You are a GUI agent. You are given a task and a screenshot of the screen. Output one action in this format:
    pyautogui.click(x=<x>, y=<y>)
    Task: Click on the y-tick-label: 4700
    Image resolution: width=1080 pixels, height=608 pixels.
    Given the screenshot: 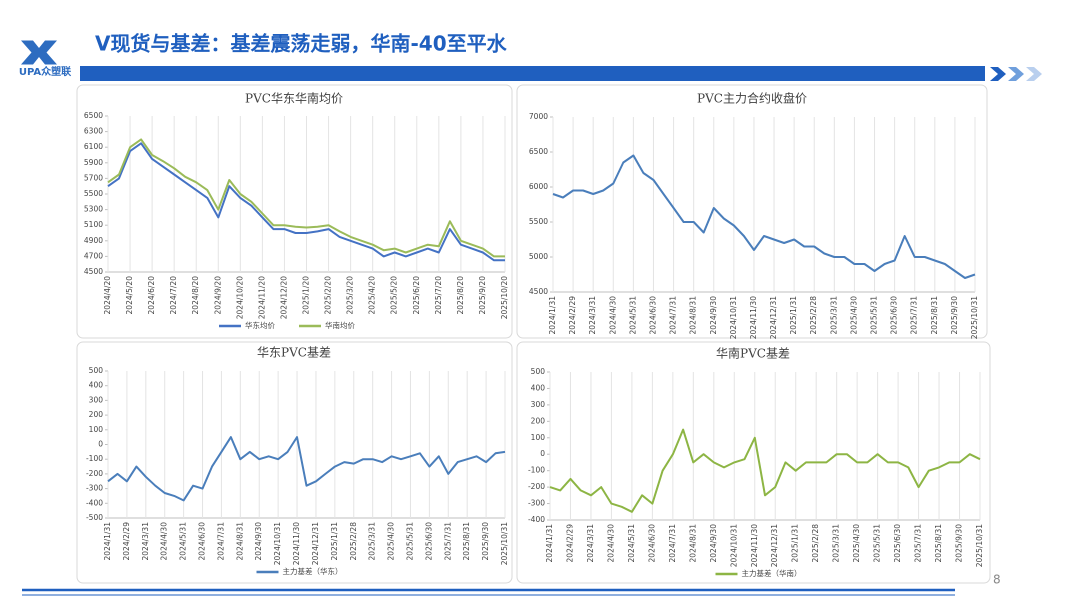 What is the action you would take?
    pyautogui.click(x=93, y=255)
    